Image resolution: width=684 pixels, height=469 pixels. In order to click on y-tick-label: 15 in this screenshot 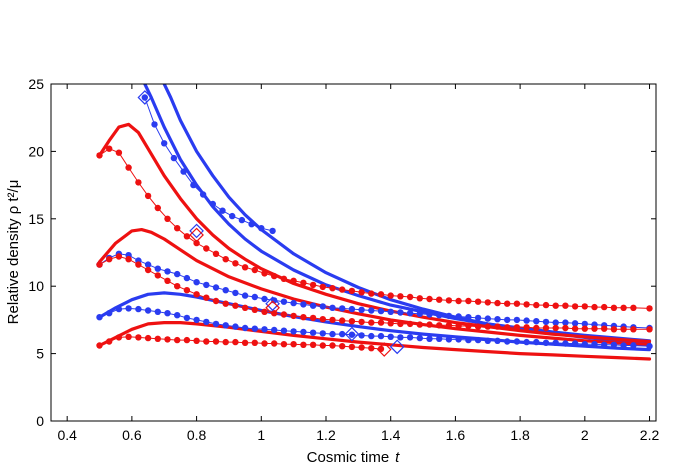, I will do `click(36, 219)`.